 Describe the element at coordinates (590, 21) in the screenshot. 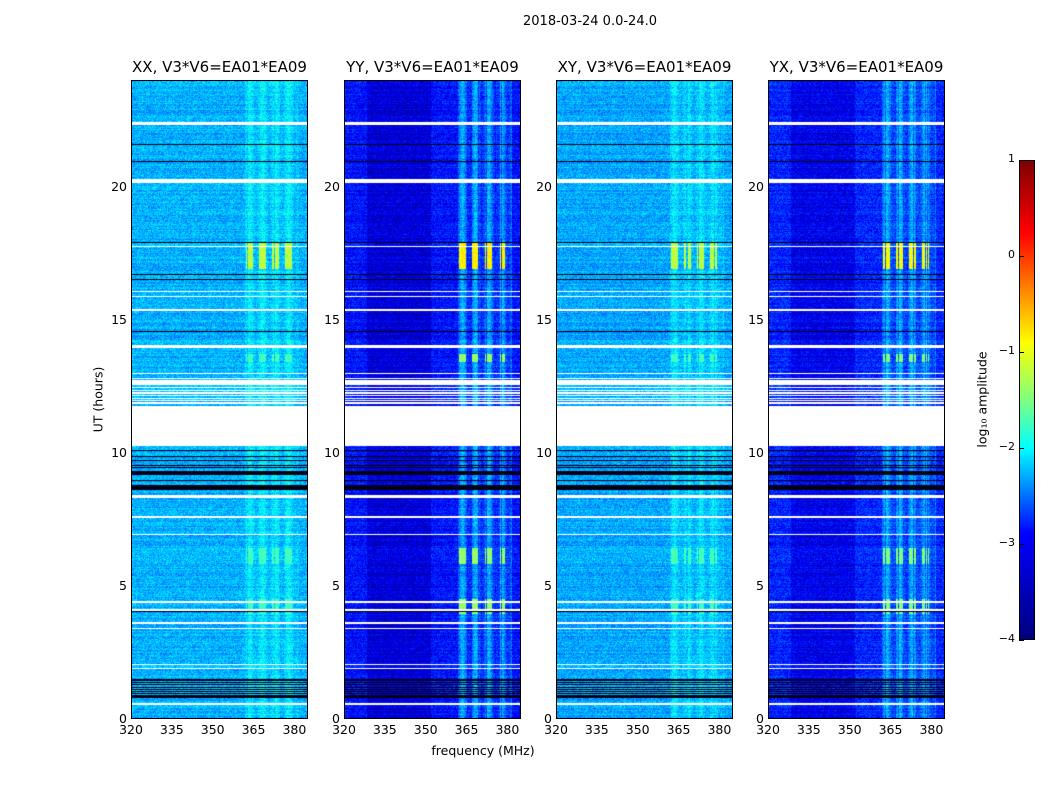

I see `figure-title: 2018-03-24 0.0-24.0` at that location.